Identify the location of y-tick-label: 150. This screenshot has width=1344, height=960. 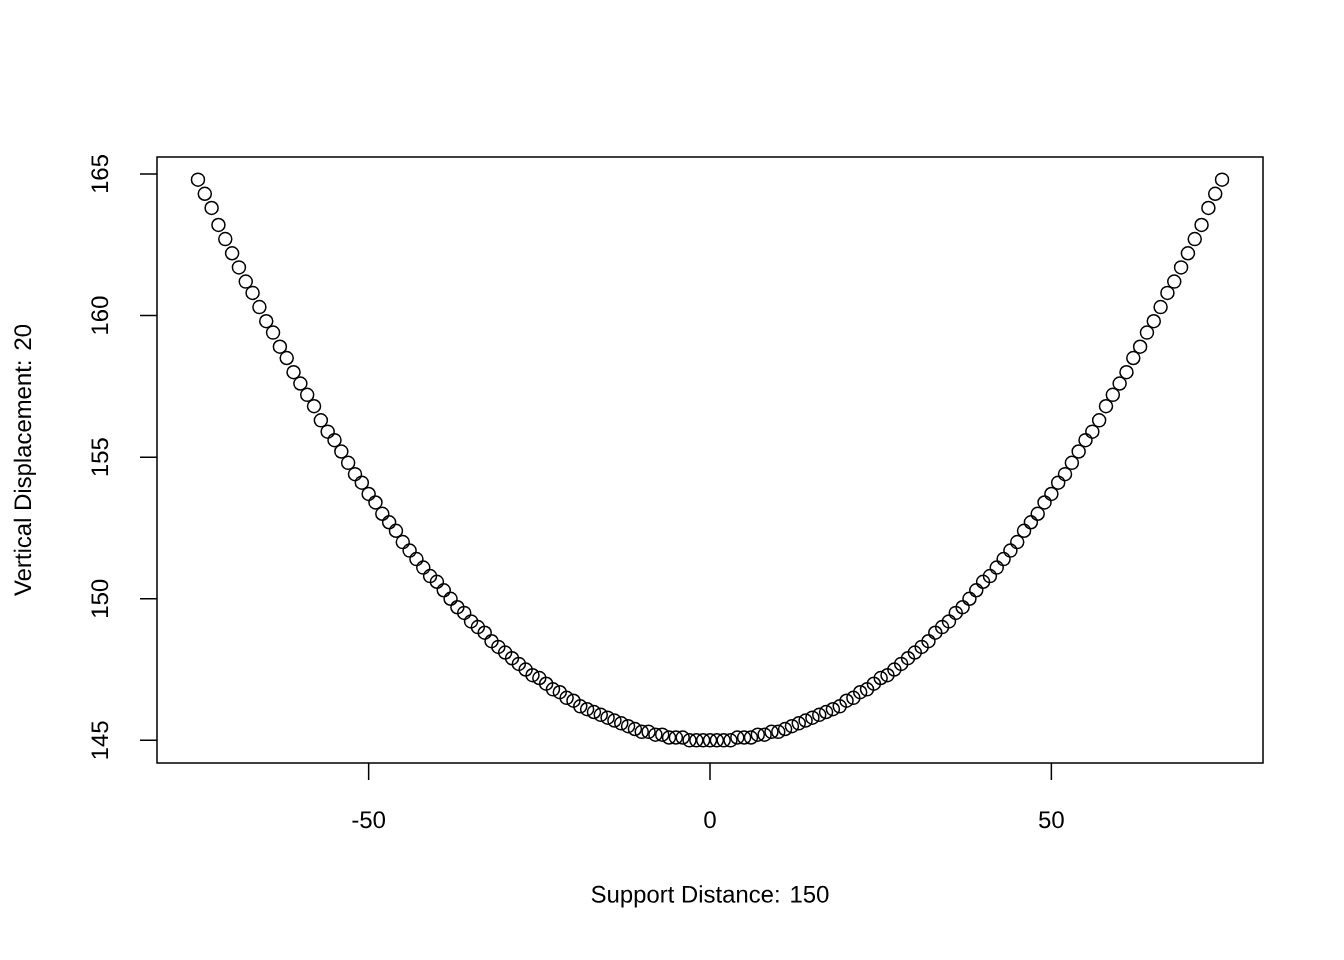
(100, 598).